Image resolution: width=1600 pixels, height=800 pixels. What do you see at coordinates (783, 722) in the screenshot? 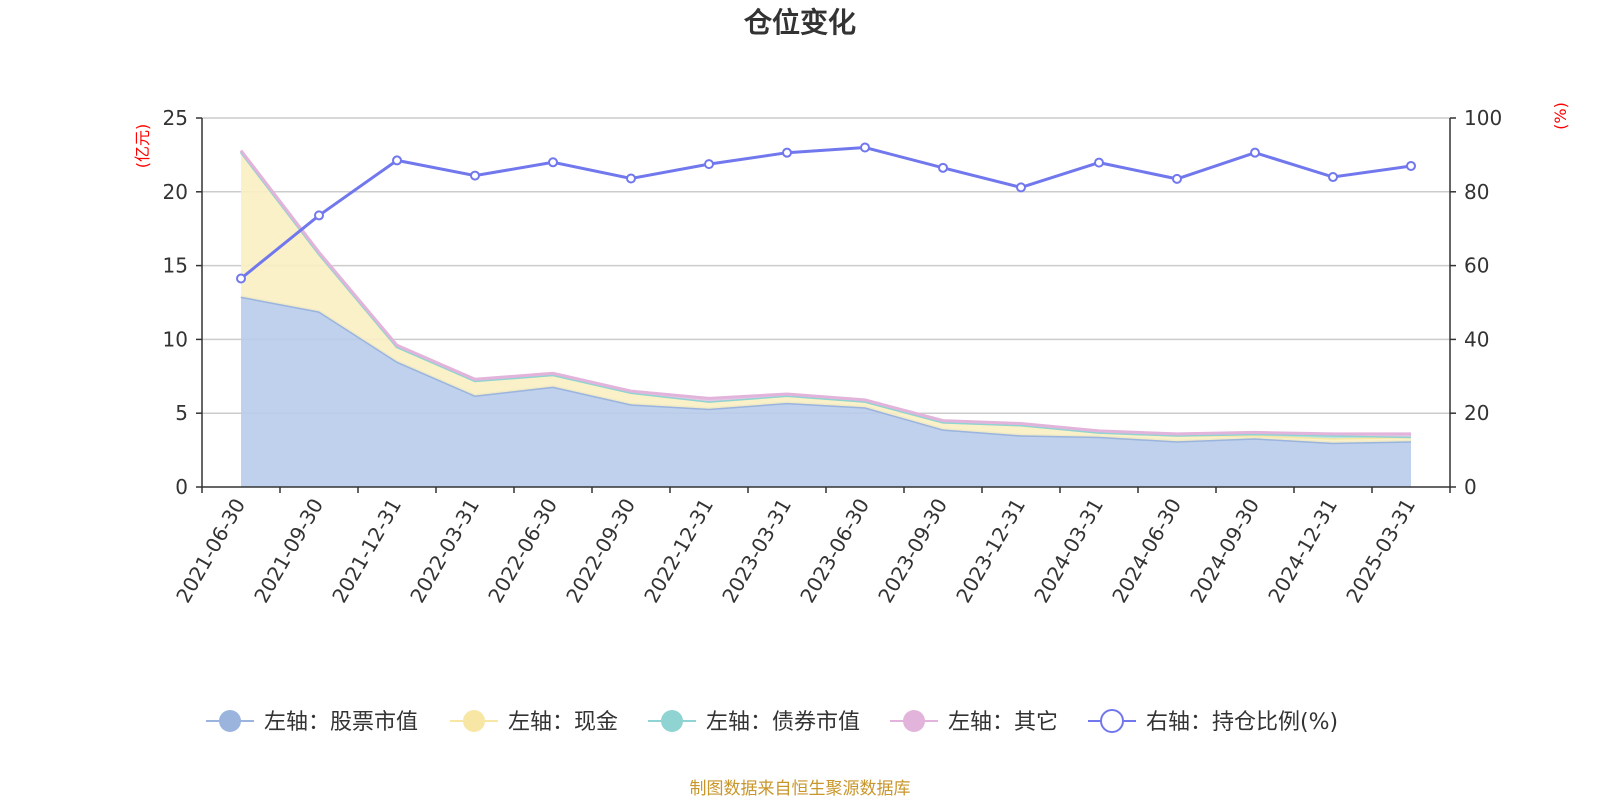
I see `legend-label: 左轴：债券市值` at bounding box center [783, 722].